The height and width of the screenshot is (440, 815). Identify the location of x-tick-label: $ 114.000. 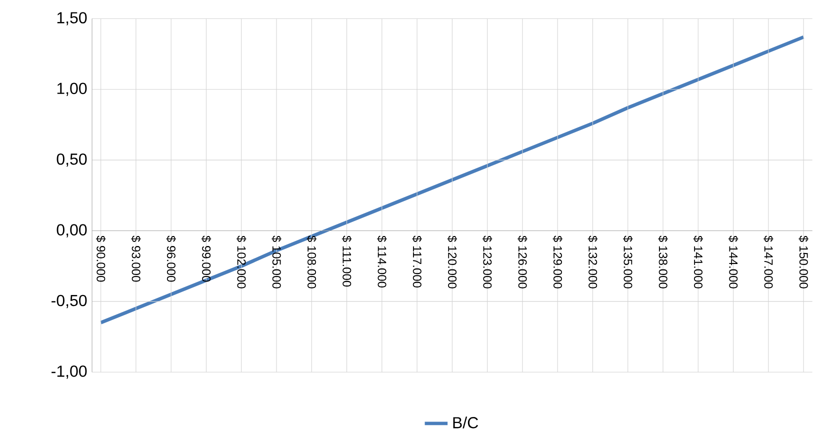
(382, 262).